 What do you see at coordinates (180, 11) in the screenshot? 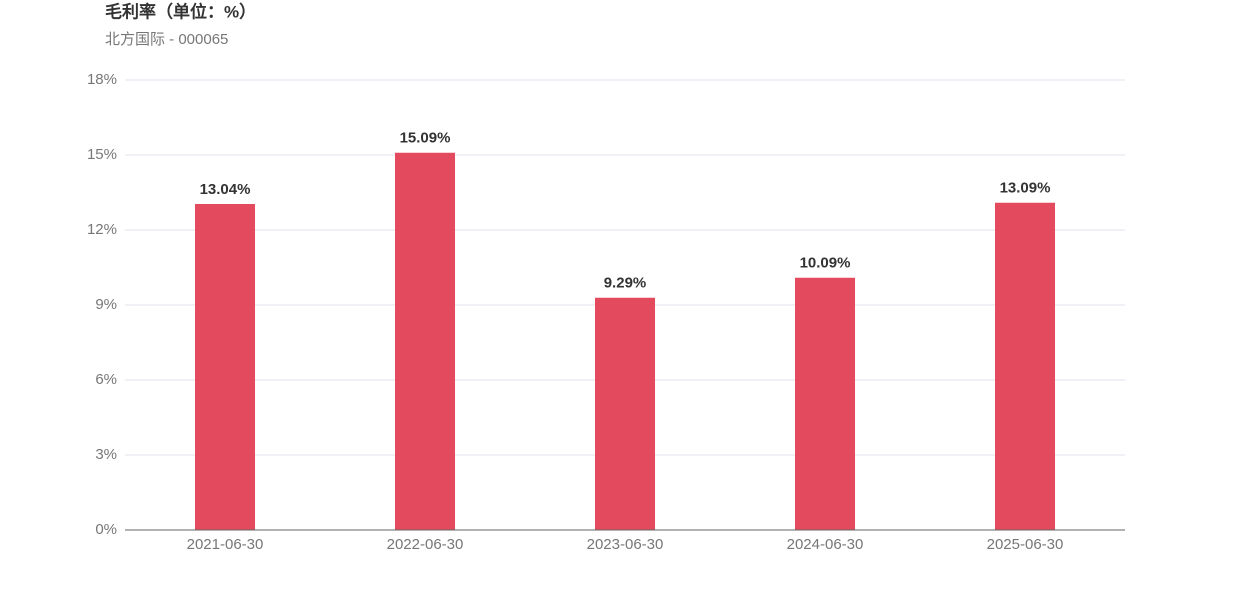
I see `chart-title: 毛利率（单位：%）` at bounding box center [180, 11].